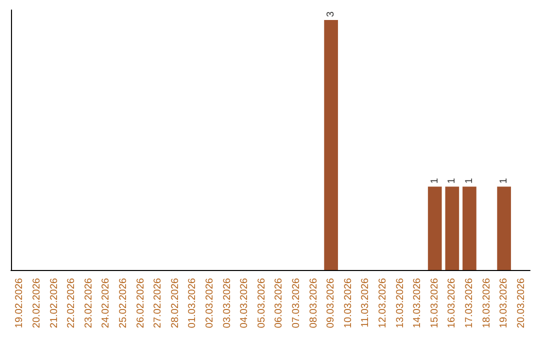 The image size is (540, 340). Describe the element at coordinates (434, 303) in the screenshot. I see `x-tick-label: 15.03.2026` at that location.